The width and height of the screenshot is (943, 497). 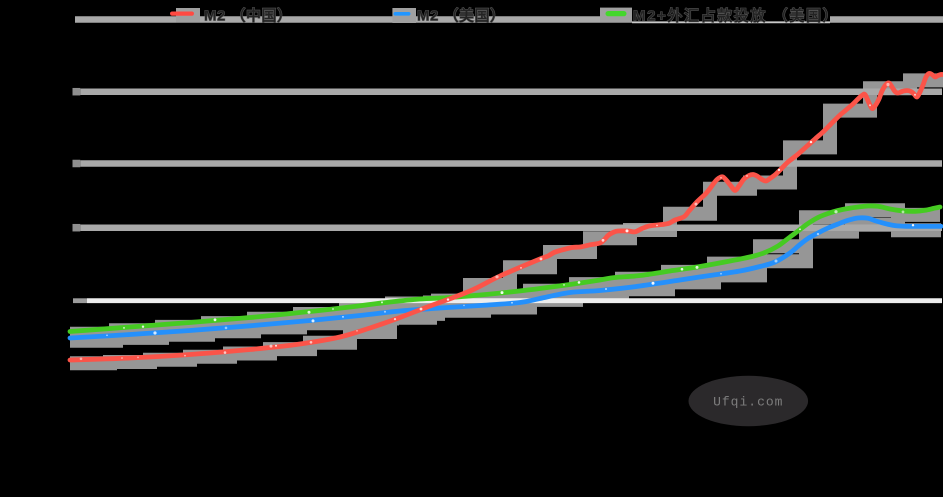 I want to click on svg-text: M2+外汇占款投放 （美国）, so click(x=736, y=16).